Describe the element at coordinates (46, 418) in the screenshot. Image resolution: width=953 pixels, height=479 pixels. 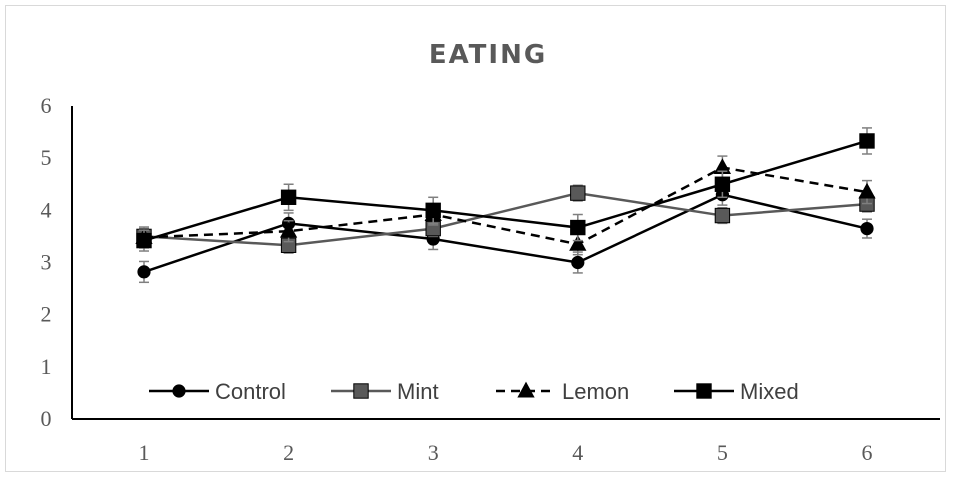
I see `y-tick-label: 0` at that location.